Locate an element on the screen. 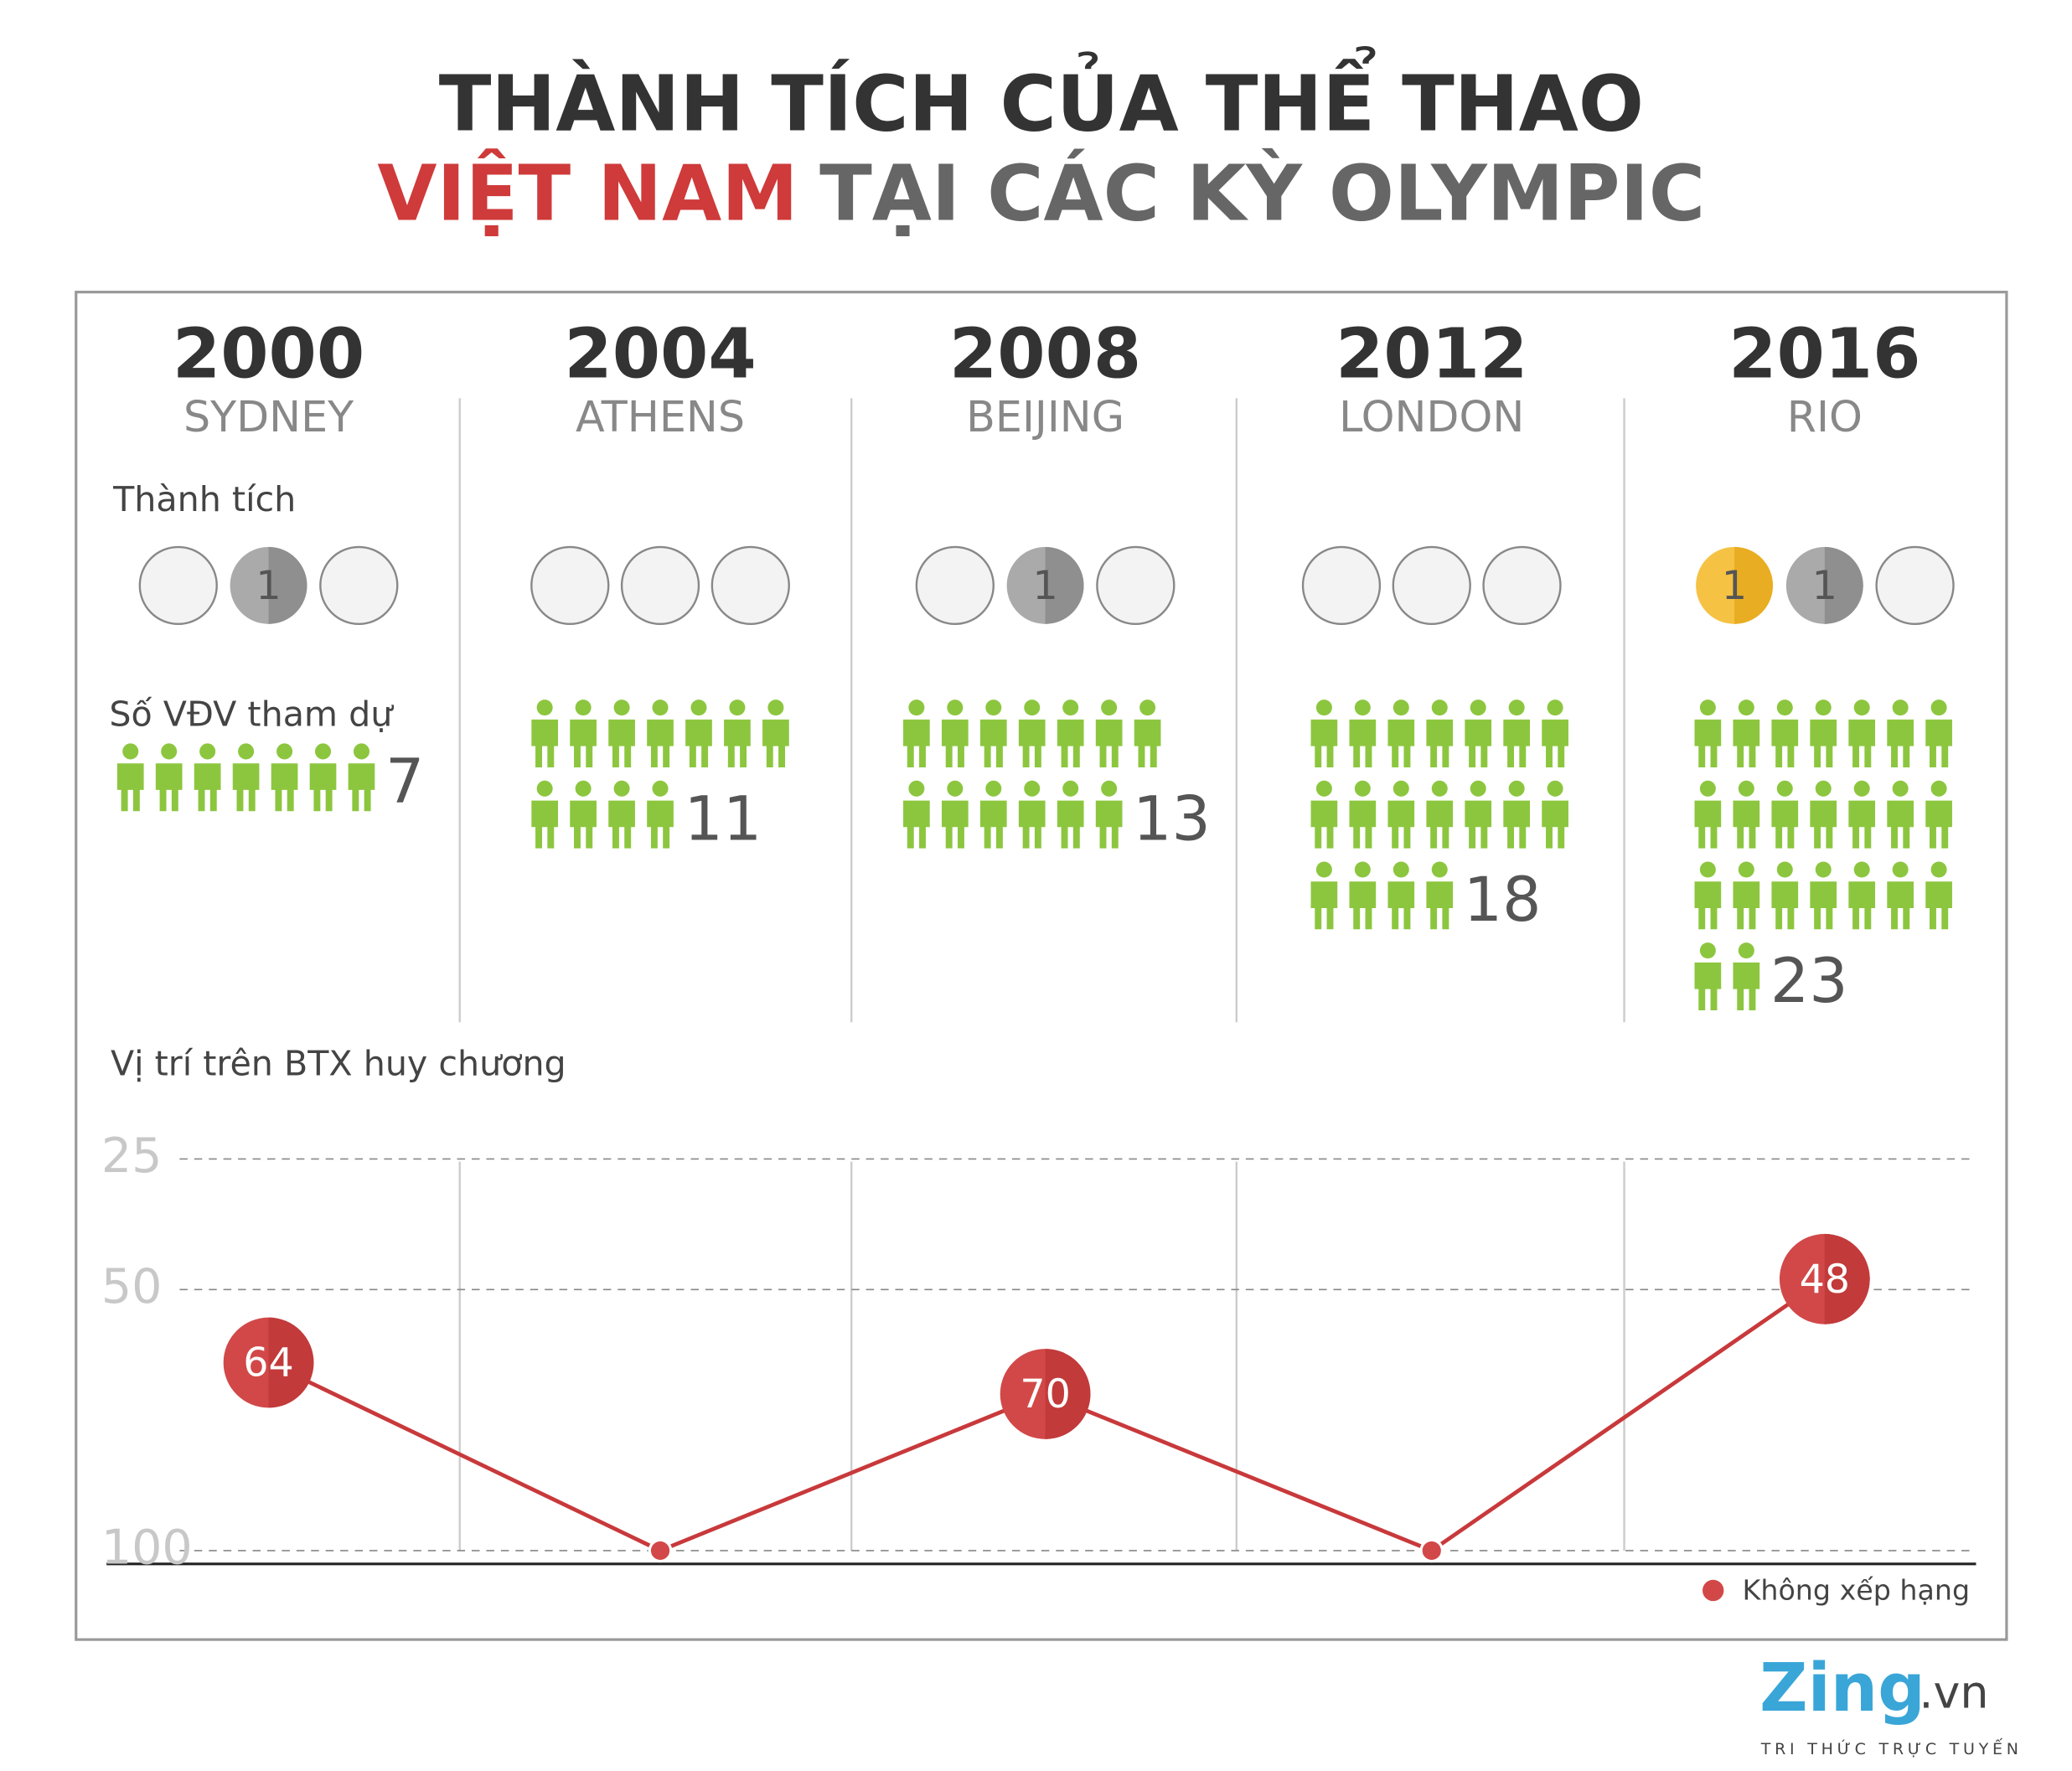 This screenshot has width=2072, height=1771. rank-label: 70 is located at coordinates (1045, 1394).